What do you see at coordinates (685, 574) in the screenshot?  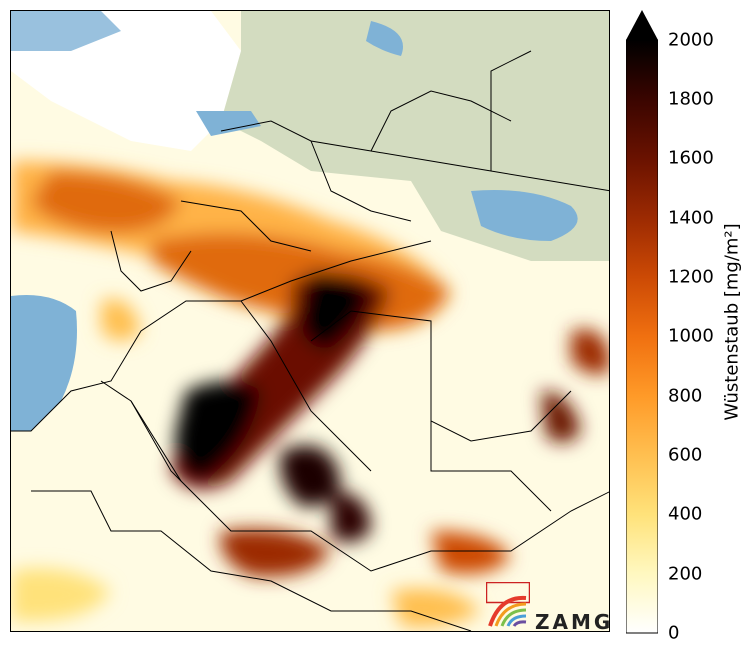 I see `colorbar-tick-label: 200` at bounding box center [685, 574].